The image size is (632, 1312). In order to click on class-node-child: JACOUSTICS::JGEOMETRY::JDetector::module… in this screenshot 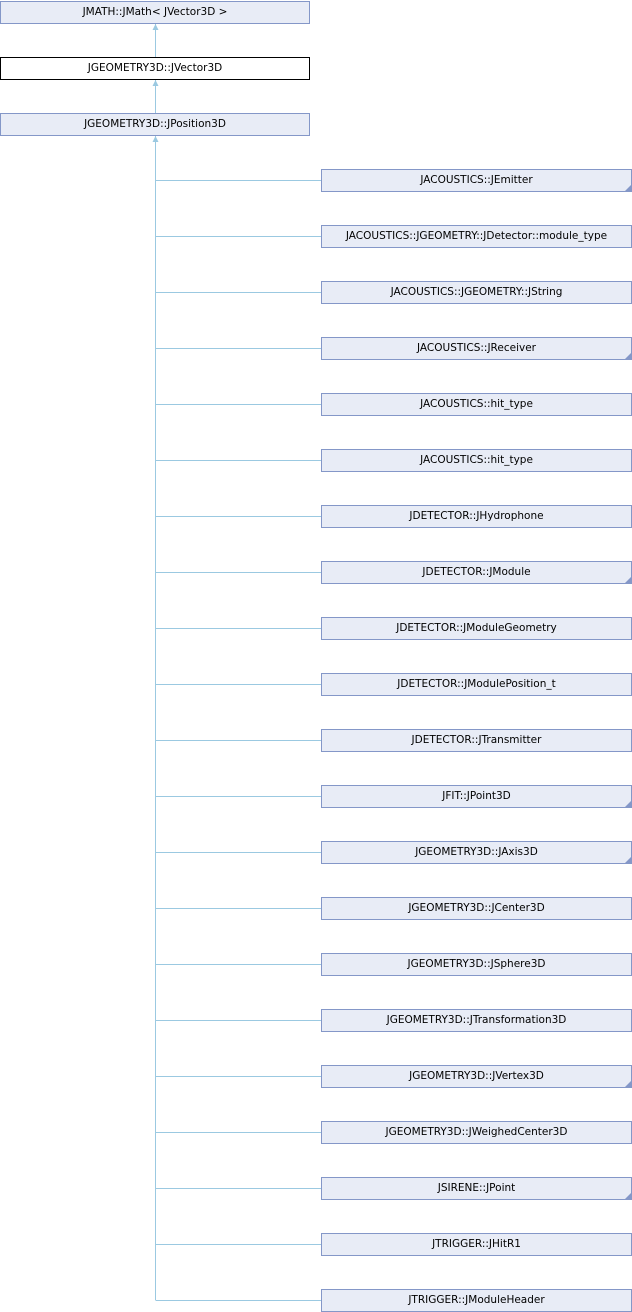, I will do `click(476, 236)`.